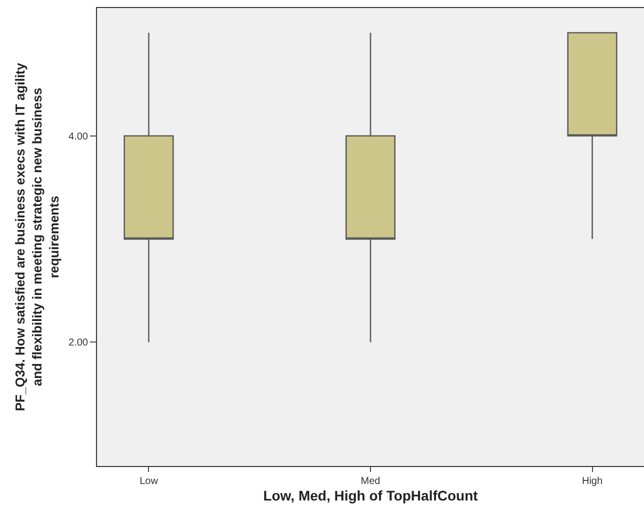  Describe the element at coordinates (592, 481) in the screenshot. I see `x-tick-label: High` at that location.